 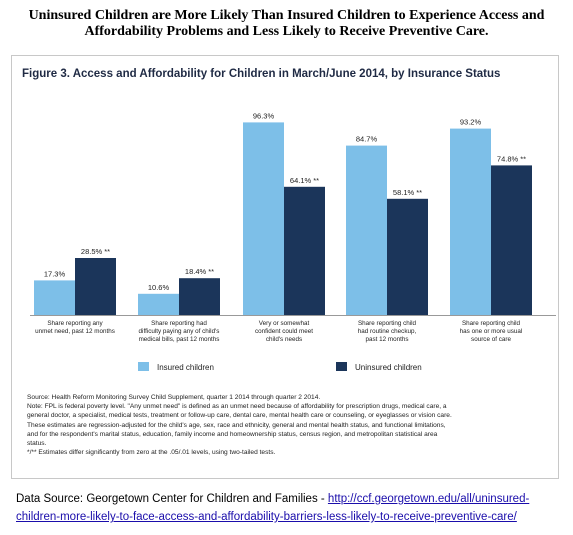 What do you see at coordinates (95, 251) in the screenshot?
I see `data-label-uninsured-1: 28.5% **` at bounding box center [95, 251].